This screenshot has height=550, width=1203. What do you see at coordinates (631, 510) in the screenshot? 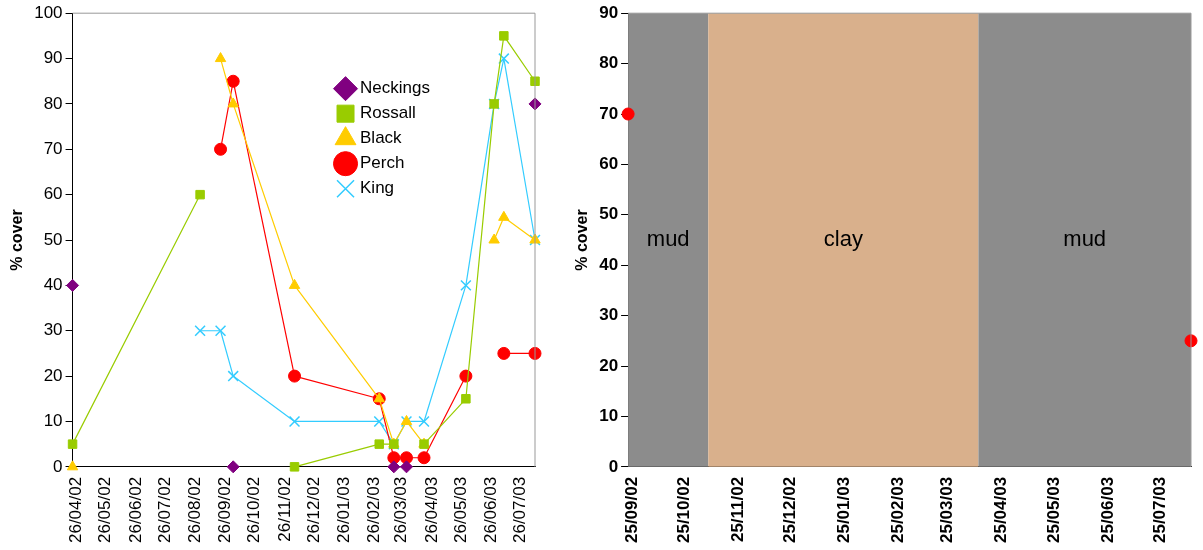
I see `x-tick-label: 25/09/02` at bounding box center [631, 510].